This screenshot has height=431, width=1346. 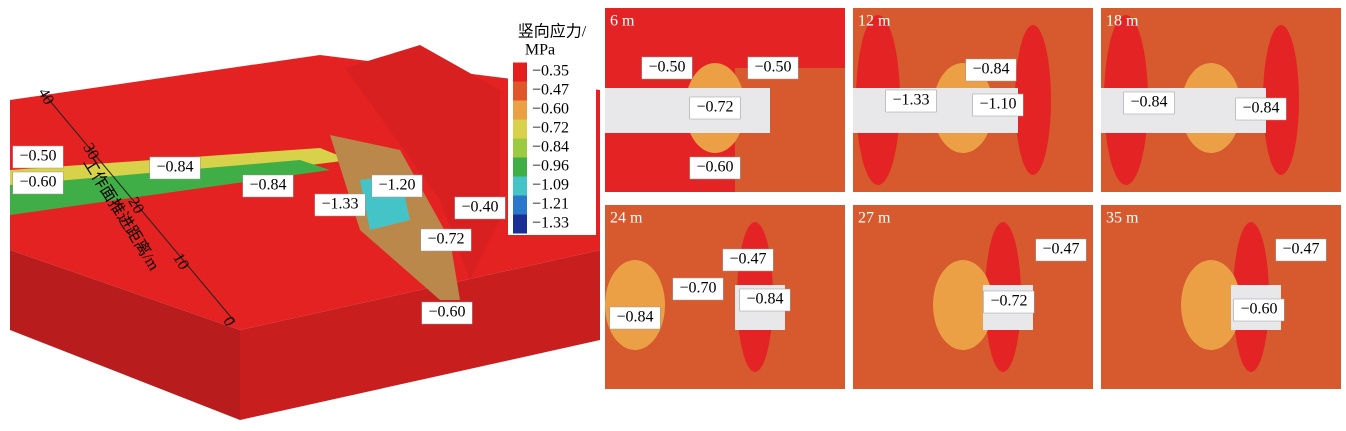 What do you see at coordinates (540, 50) in the screenshot?
I see `colorbar-unit: MPa` at bounding box center [540, 50].